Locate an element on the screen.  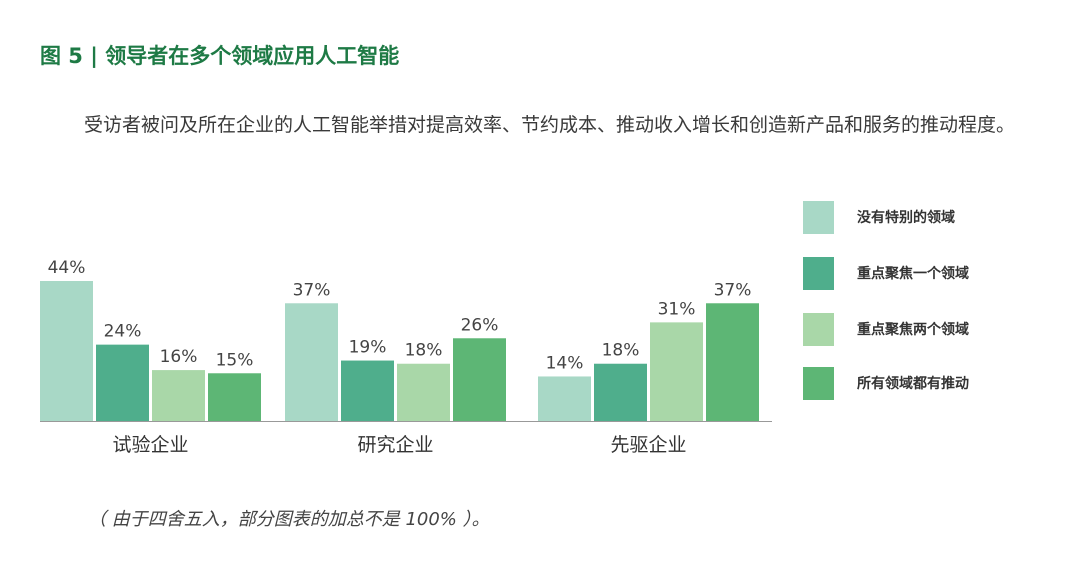
category-label: 先驱企业 is located at coordinates (648, 445).